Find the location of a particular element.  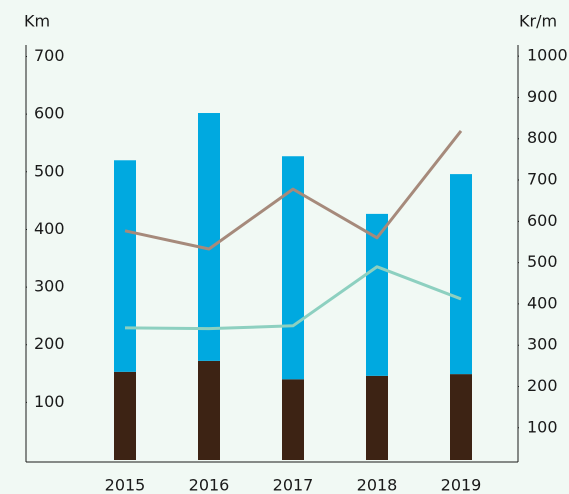

y-tick-label: 400 is located at coordinates (49, 228).